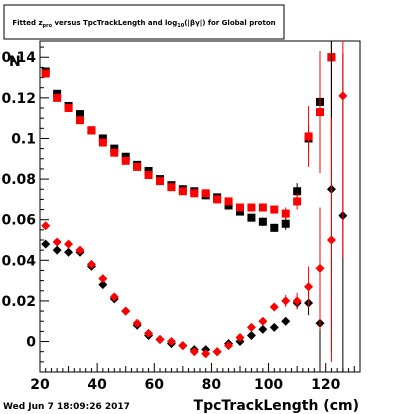  Describe the element at coordinates (212, 385) in the screenshot. I see `x-tick-label: 80` at that location.